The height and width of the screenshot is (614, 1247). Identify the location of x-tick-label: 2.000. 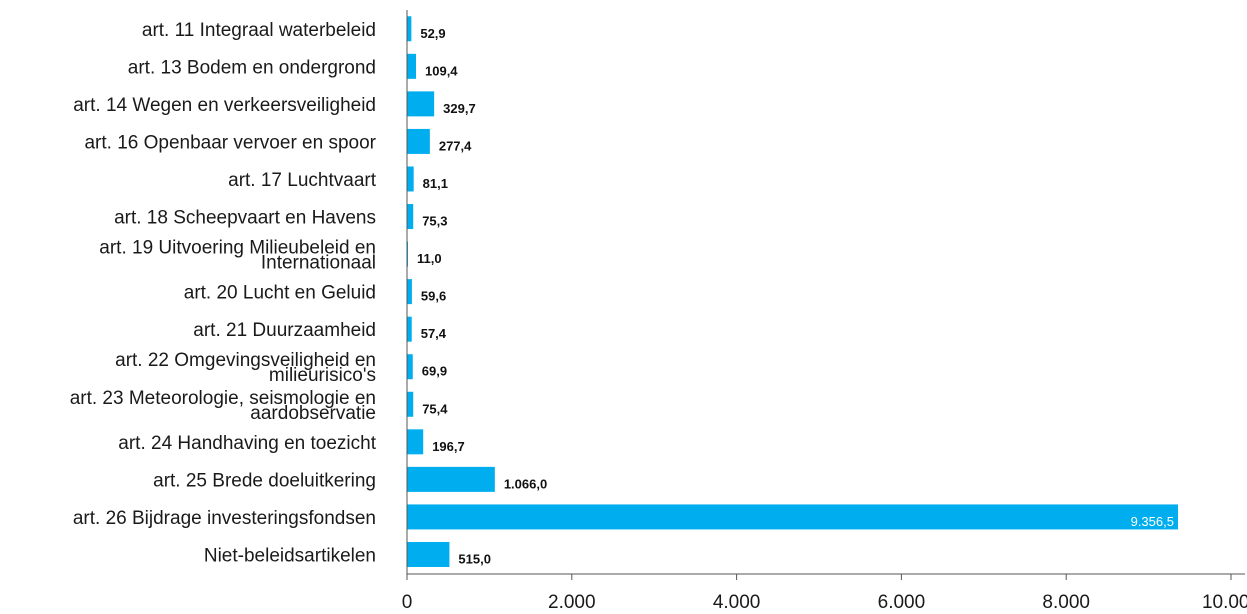
(572, 602).